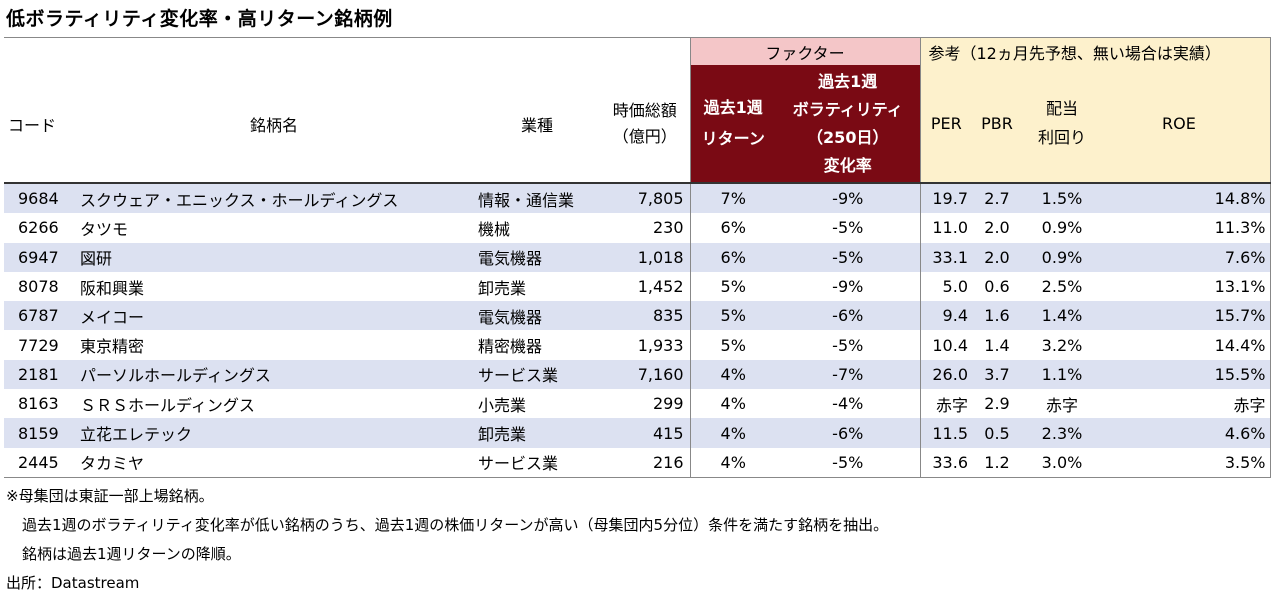 The height and width of the screenshot is (598, 1280). What do you see at coordinates (997, 124) in the screenshot?
I see `col-pbr: PBR` at bounding box center [997, 124].